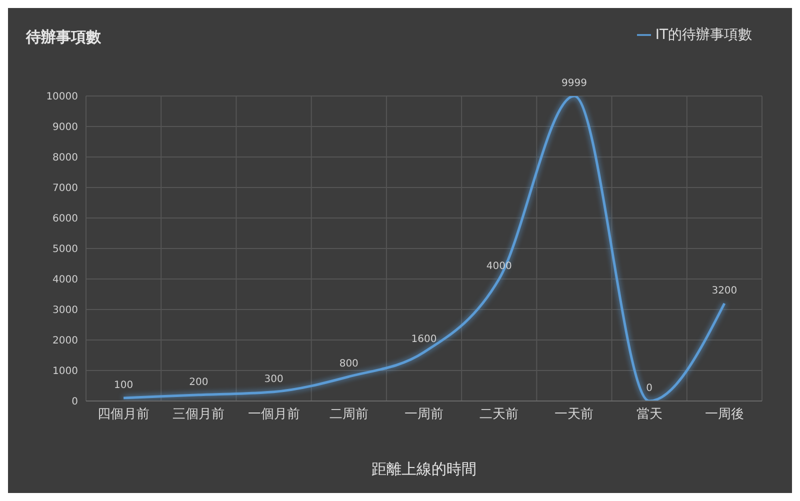  Describe the element at coordinates (124, 385) in the screenshot. I see `data-label: 100` at that location.